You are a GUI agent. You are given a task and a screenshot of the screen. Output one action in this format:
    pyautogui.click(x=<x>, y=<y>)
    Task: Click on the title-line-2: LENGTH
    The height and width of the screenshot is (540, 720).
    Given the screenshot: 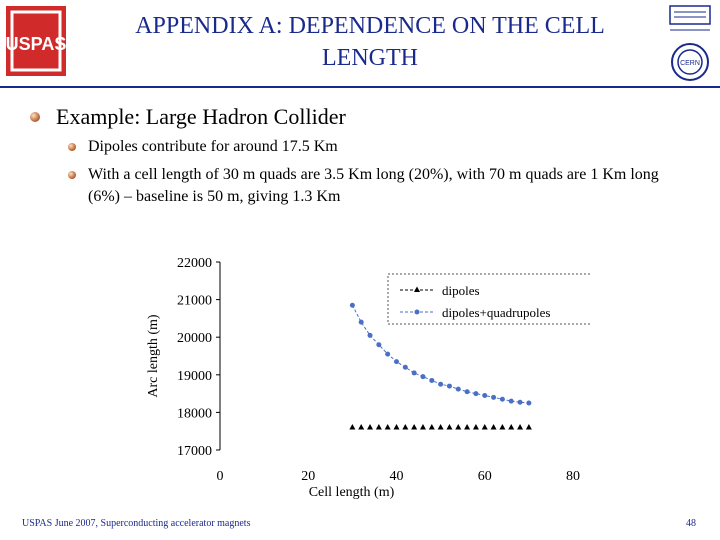 What is the action you would take?
    pyautogui.click(x=370, y=58)
    